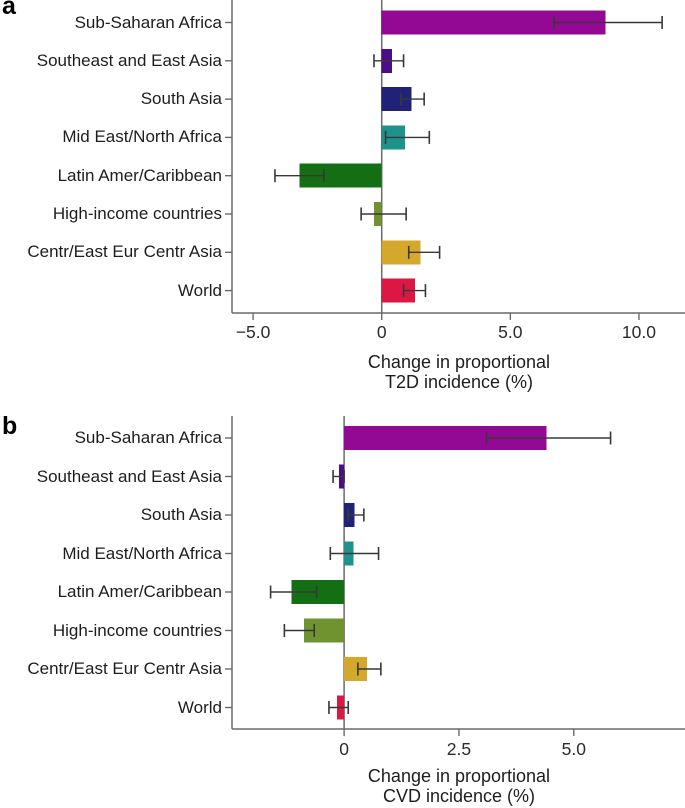 The image size is (685, 808). Describe the element at coordinates (459, 362) in the screenshot. I see `x-axis-title-a-line1: Change in proportional` at that location.